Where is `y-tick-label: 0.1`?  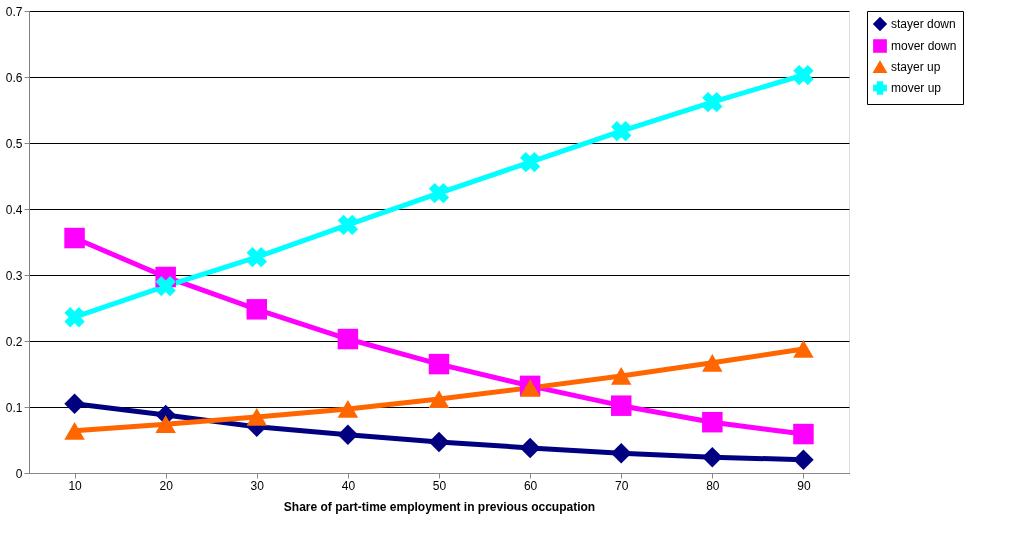
y-tick-label: 0.1 is located at coordinates (14, 407).